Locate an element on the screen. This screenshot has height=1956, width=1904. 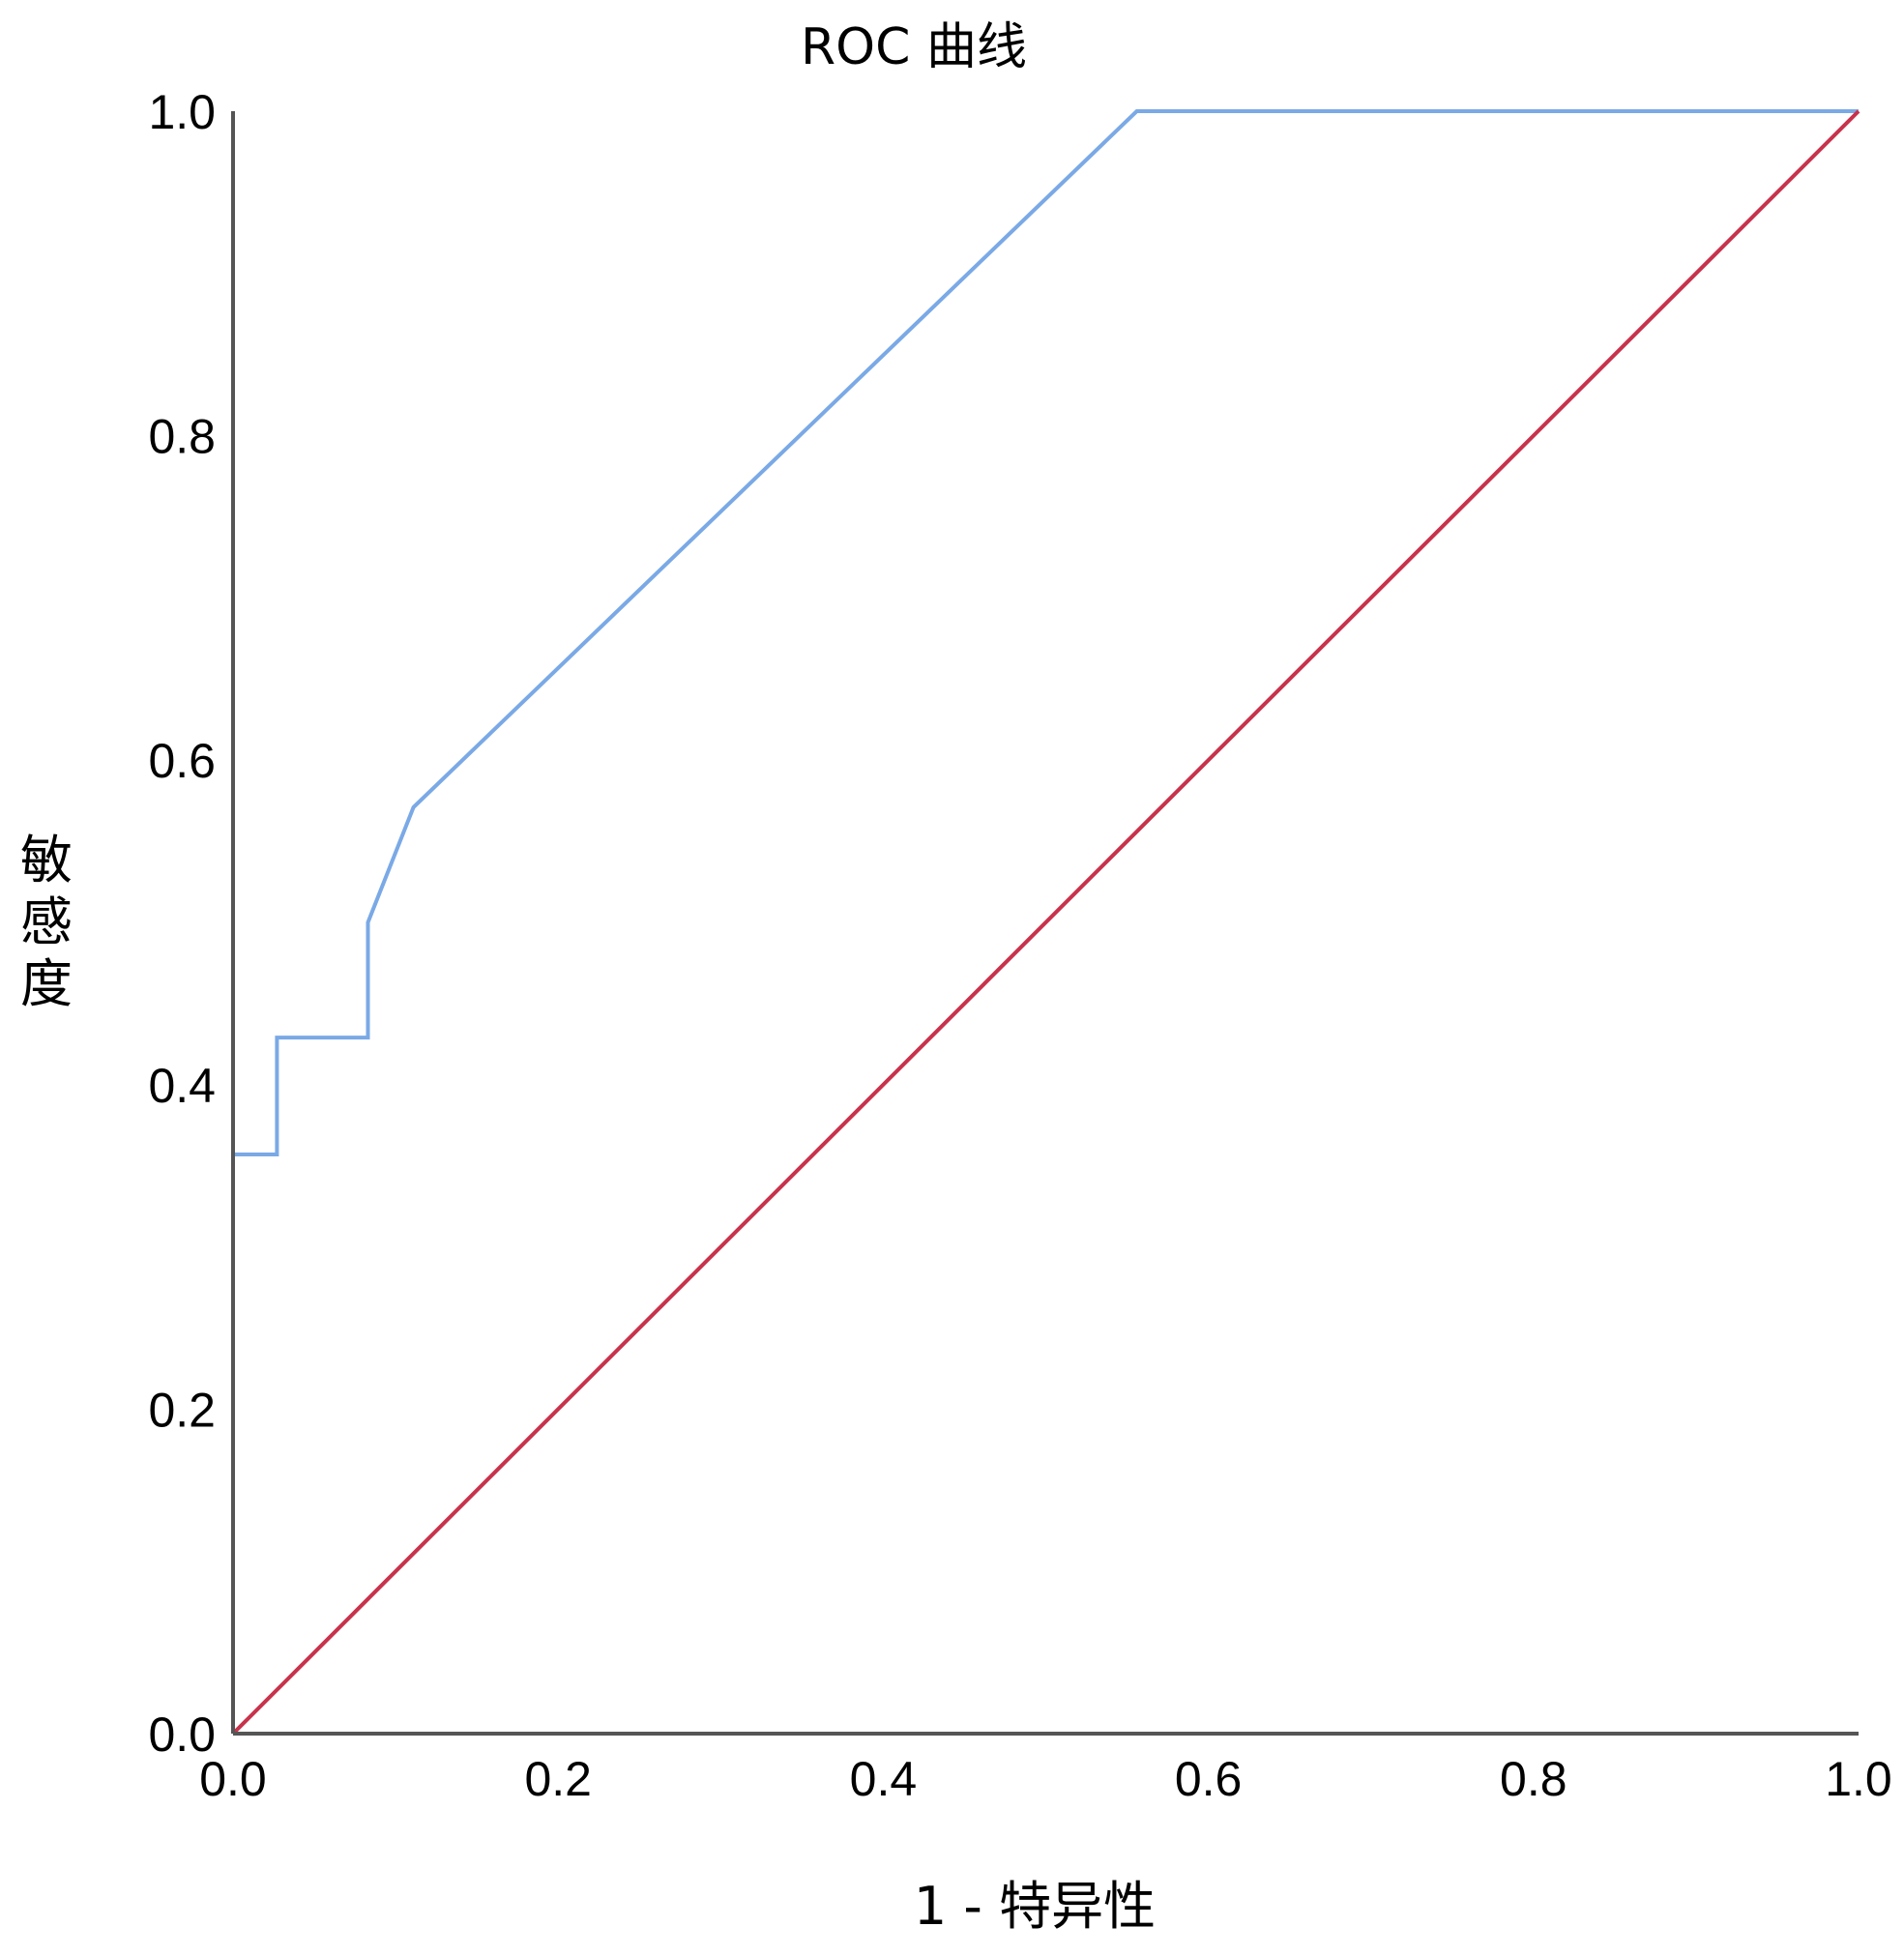
y-tick-labels: 0.0 0.2 0.4 0.6 0.8 1.0 is located at coordinates (182, 923).